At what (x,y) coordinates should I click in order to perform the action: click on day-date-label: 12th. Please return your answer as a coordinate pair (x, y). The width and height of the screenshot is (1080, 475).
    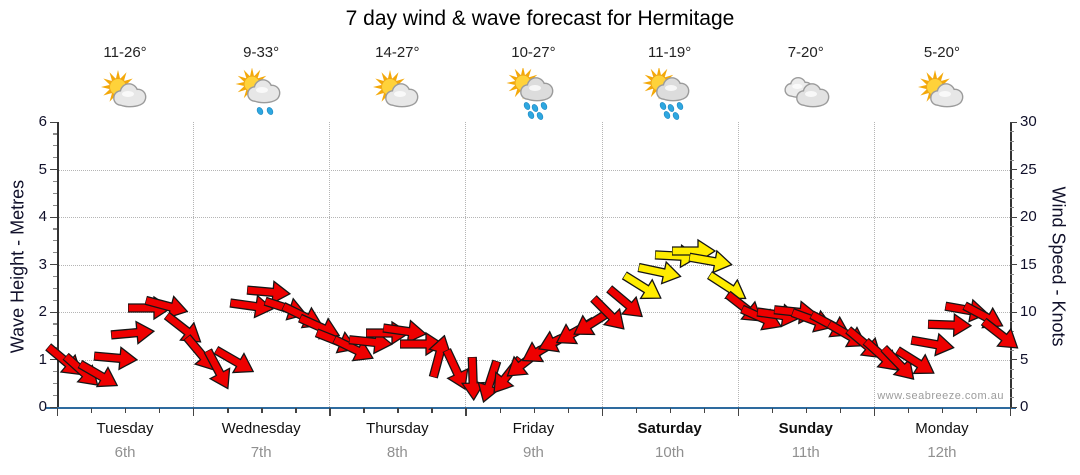
    Looking at the image, I should click on (942, 452).